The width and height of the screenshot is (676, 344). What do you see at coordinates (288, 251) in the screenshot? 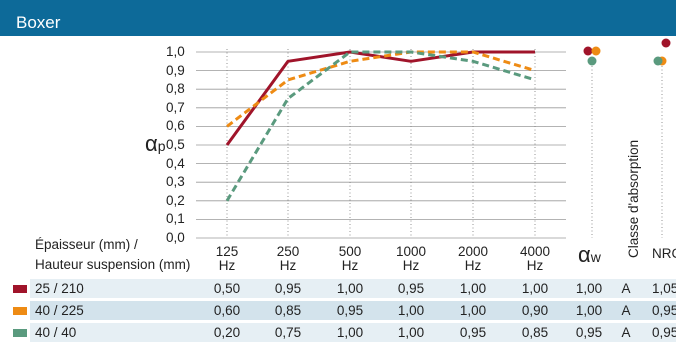
I see `x-tick-label: 250` at bounding box center [288, 251].